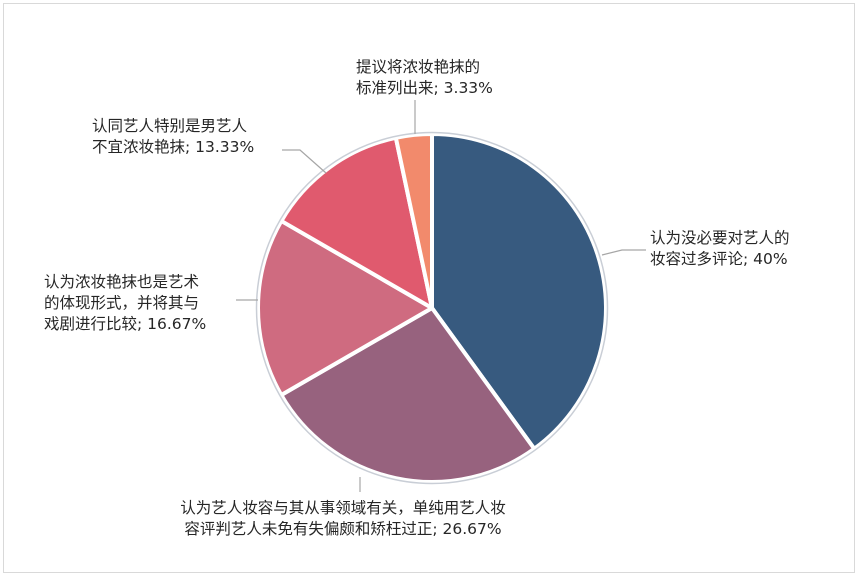 The image size is (860, 578). What do you see at coordinates (169, 126) in the screenshot?
I see `slice-label-line: 认同艺人特别是男艺人` at bounding box center [169, 126].